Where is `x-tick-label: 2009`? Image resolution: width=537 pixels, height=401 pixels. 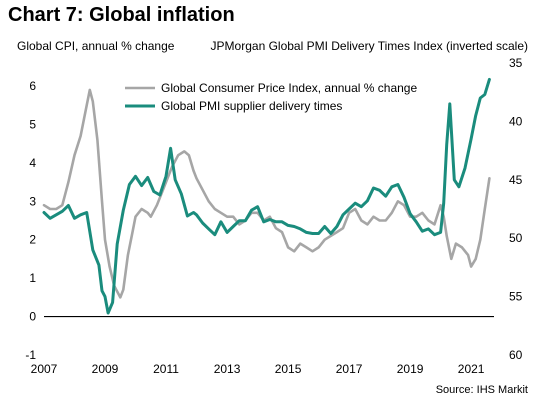 x-tick-label: 2009 is located at coordinates (105, 369).